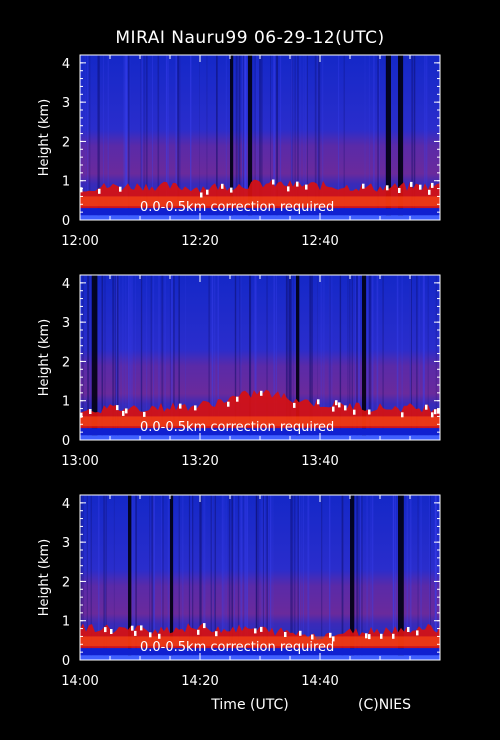  Describe the element at coordinates (66, 622) in the screenshot. I see `y-tick-label: 1` at that location.